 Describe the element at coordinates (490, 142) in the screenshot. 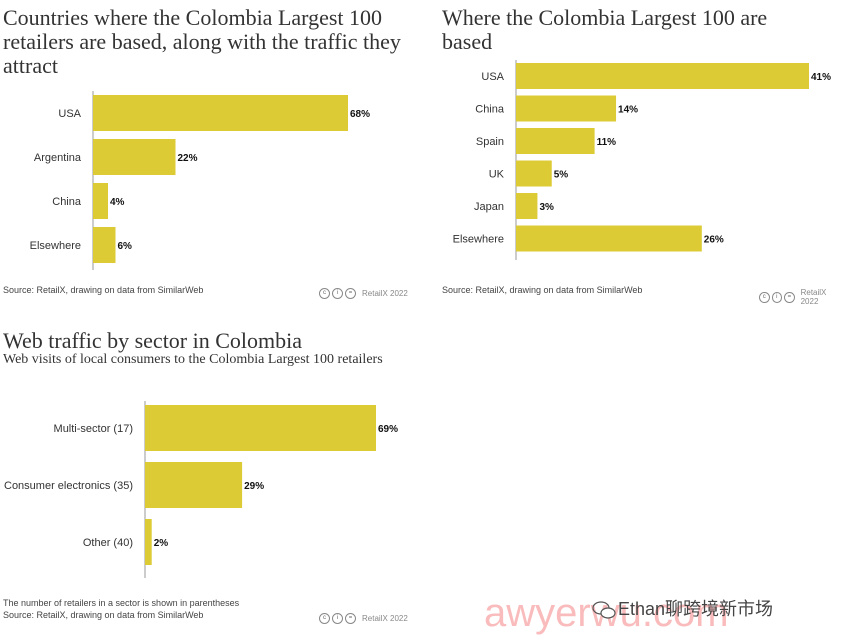

I see `category-label: Spain` at that location.